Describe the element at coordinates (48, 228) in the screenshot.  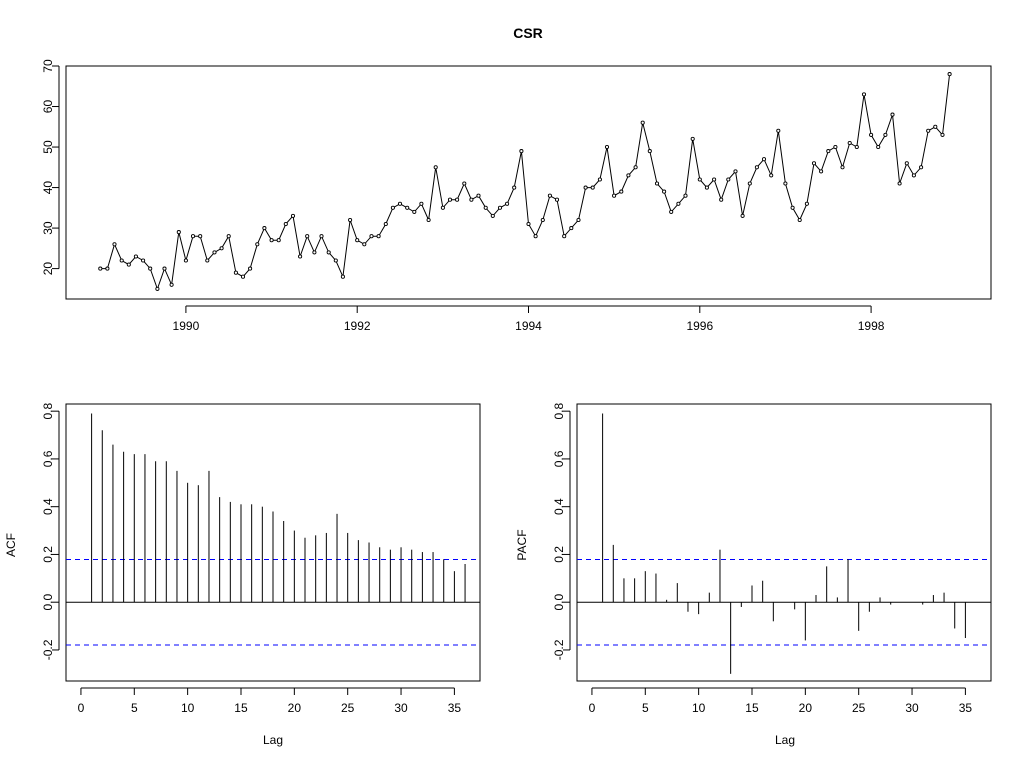
I see `series-y-tick-label: 30` at that location.